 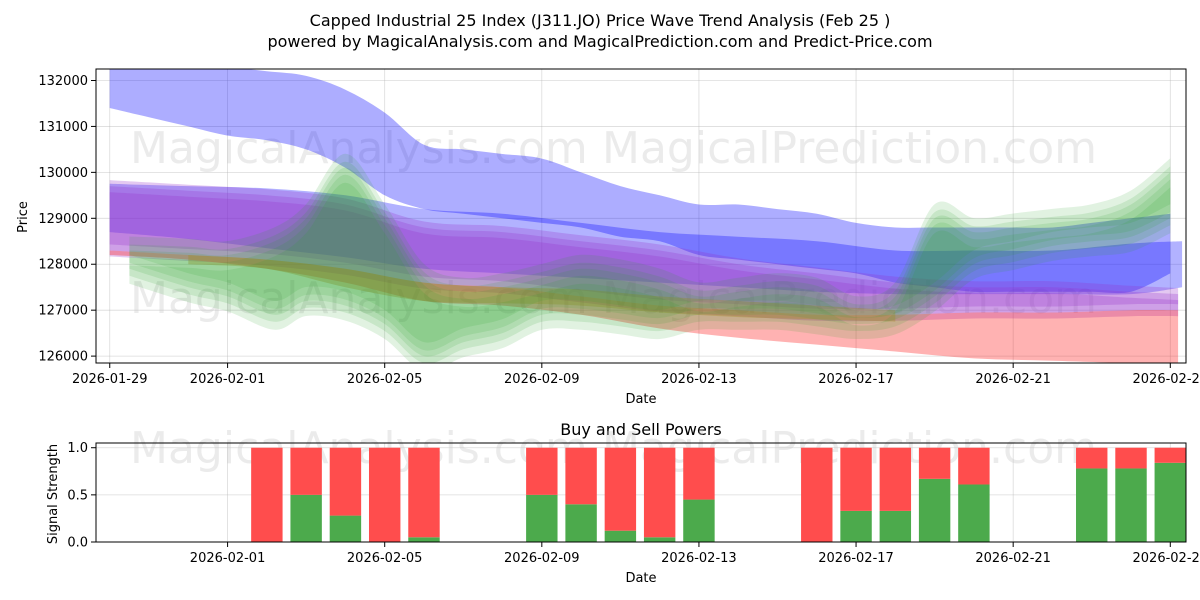 I want to click on price-x-tick-label: 2026-02-25, so click(x=1166, y=379).